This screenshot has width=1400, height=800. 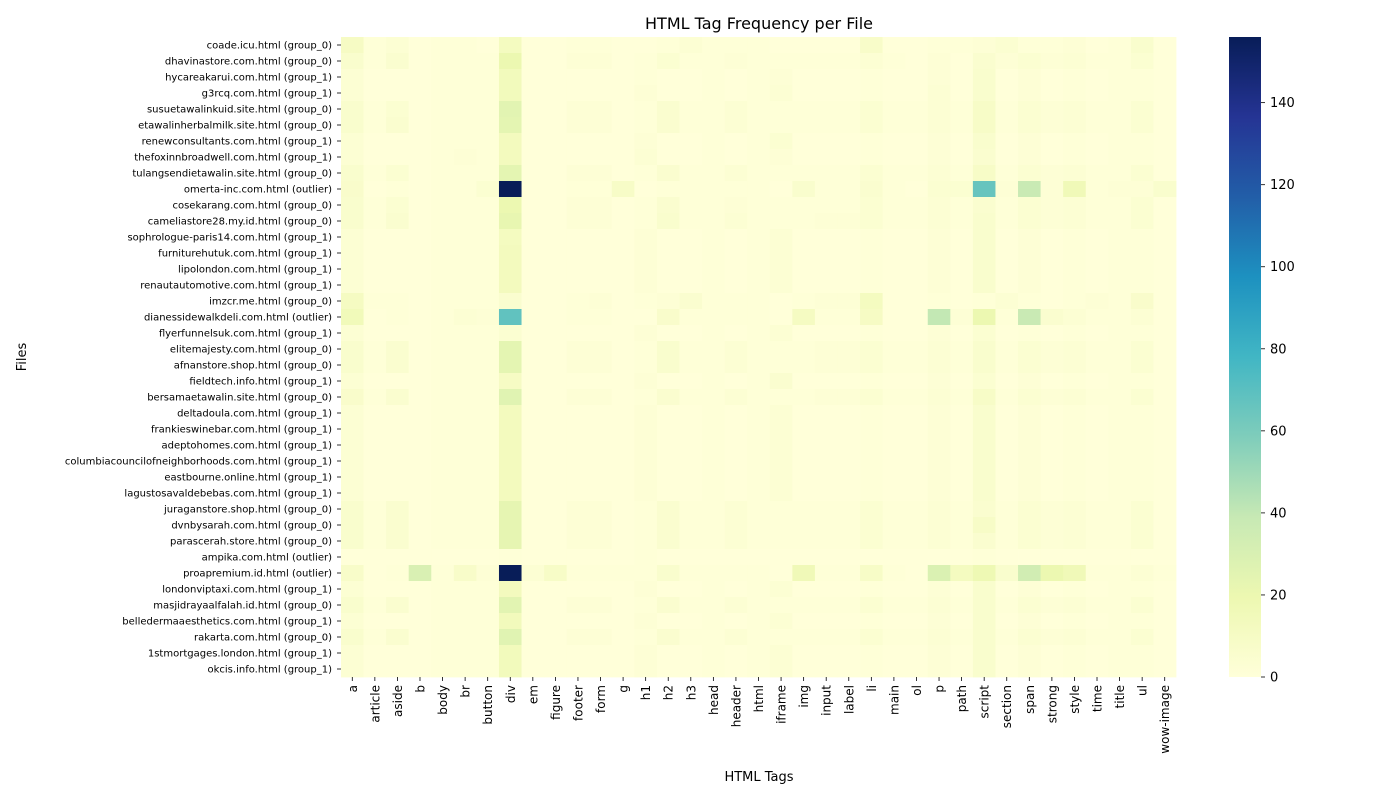 I want to click on column-label: article, so click(x=375, y=704).